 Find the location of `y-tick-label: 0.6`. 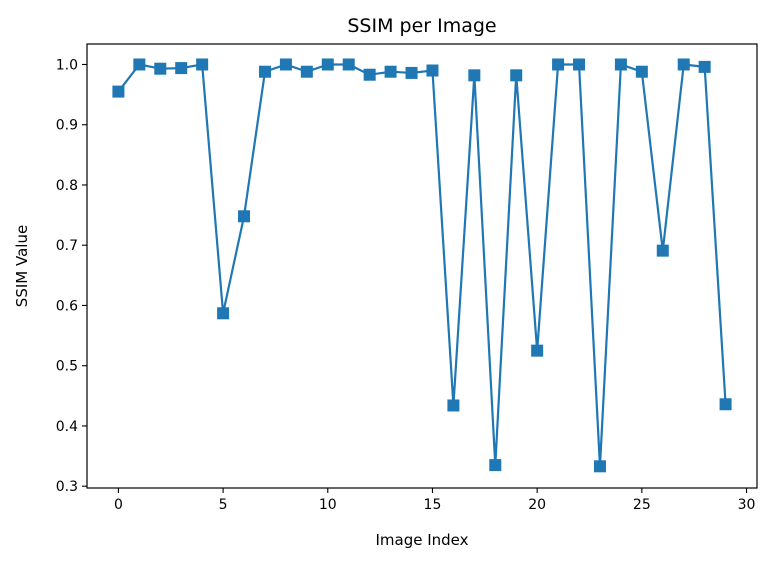

y-tick-label: 0.6 is located at coordinates (67, 306).